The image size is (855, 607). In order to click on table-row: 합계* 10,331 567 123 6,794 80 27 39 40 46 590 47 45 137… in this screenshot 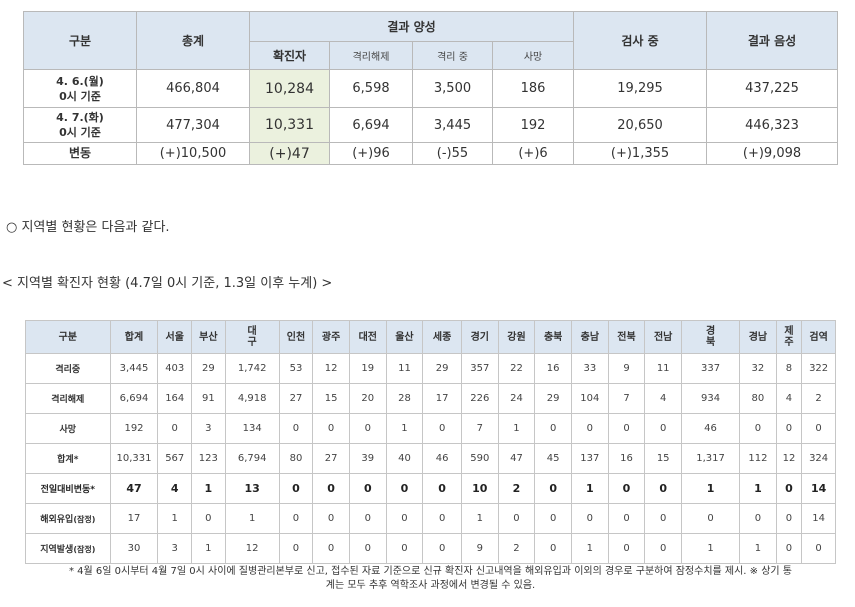, I will do `click(430, 458)`.